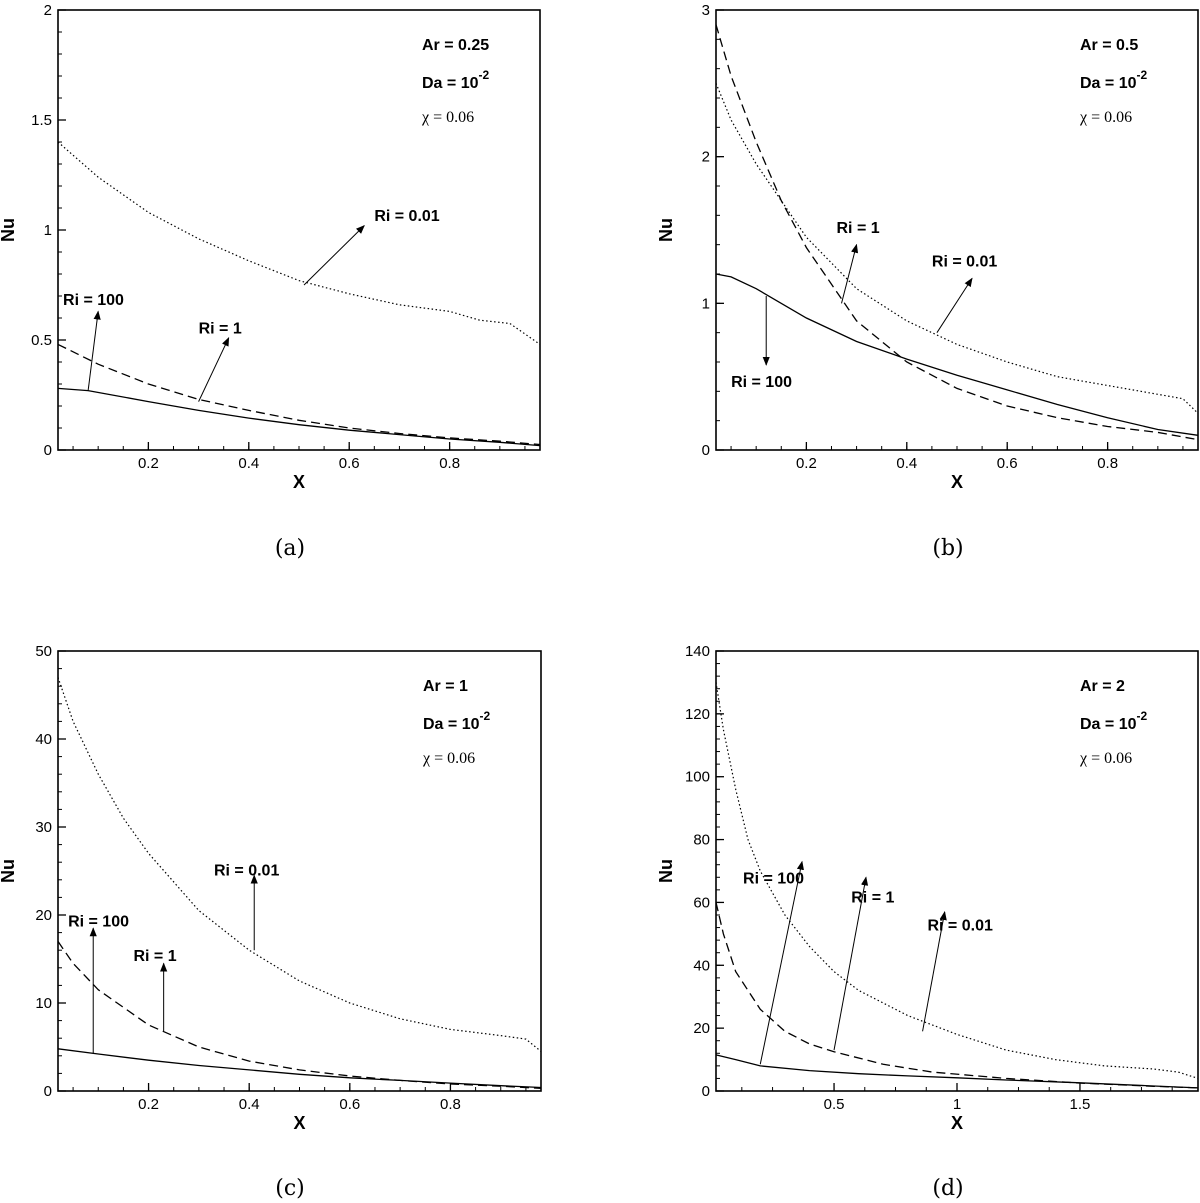 The width and height of the screenshot is (1200, 1203). What do you see at coordinates (697, 777) in the screenshot?
I see `y-tick-label: 100` at bounding box center [697, 777].